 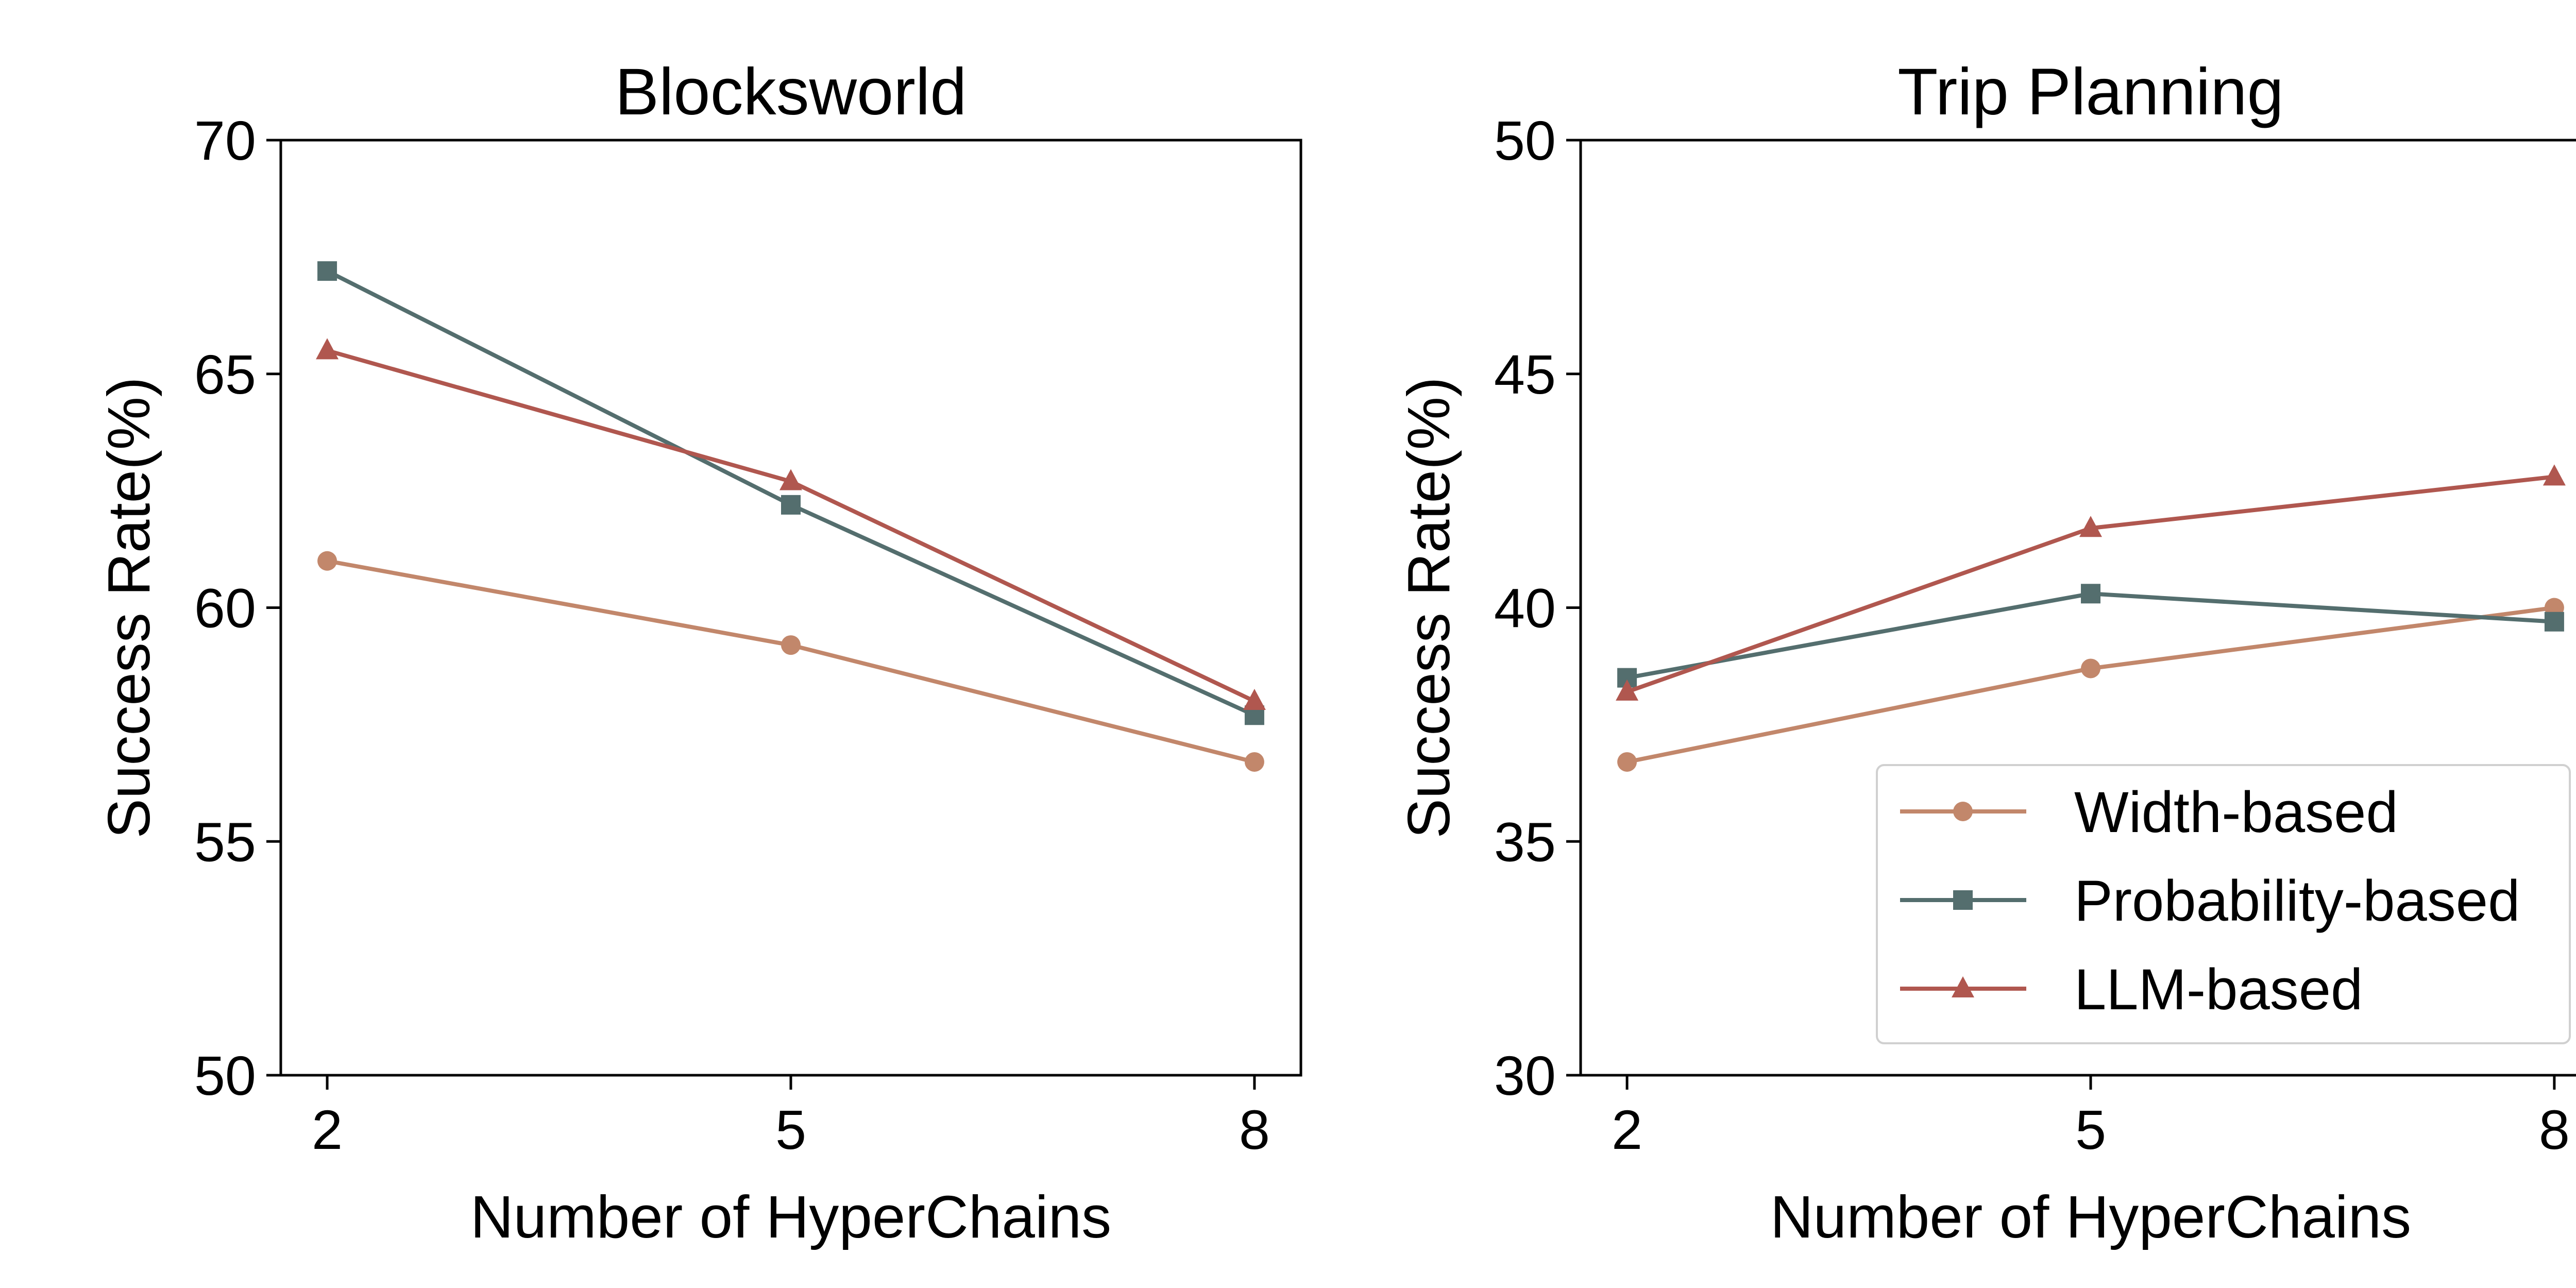 I want to click on y-tick-label: 70, so click(x=225, y=140).